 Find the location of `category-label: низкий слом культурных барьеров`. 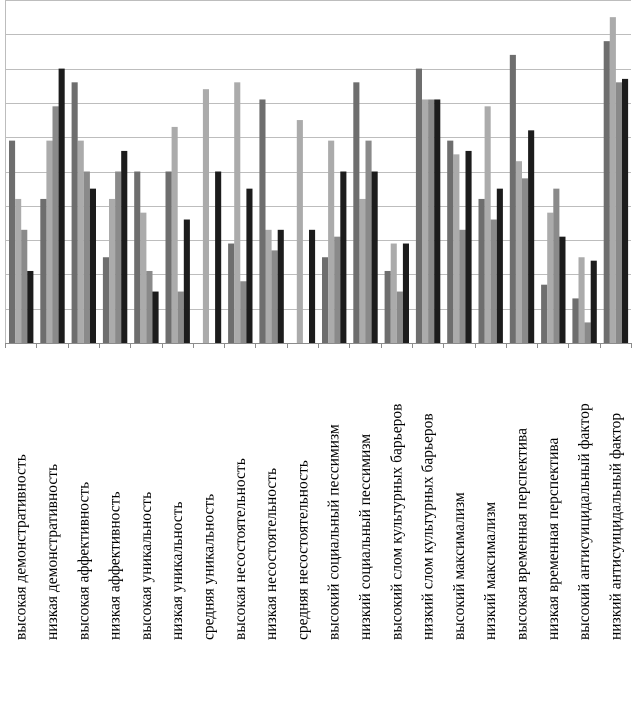

category-label: низкий слом культурных барьеров is located at coordinates (428, 526).